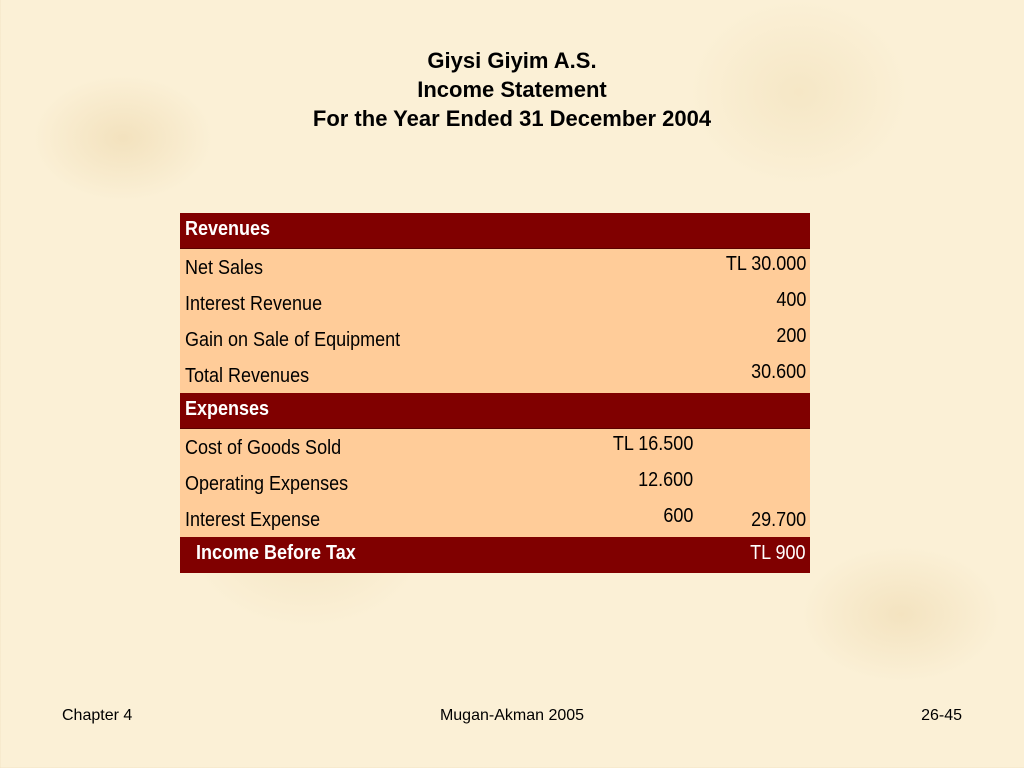  What do you see at coordinates (293, 340) in the screenshot?
I see `row-label: Gain on Sale of Equipment` at bounding box center [293, 340].